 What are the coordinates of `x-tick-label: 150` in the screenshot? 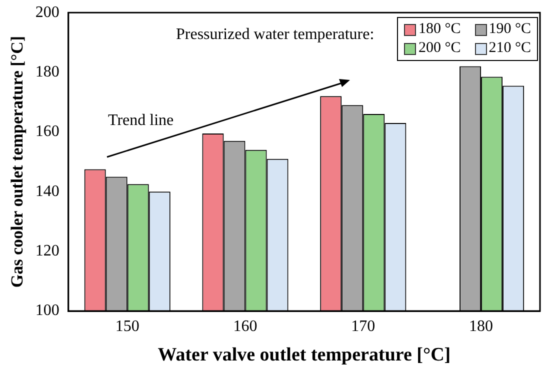 It's located at (127, 326).